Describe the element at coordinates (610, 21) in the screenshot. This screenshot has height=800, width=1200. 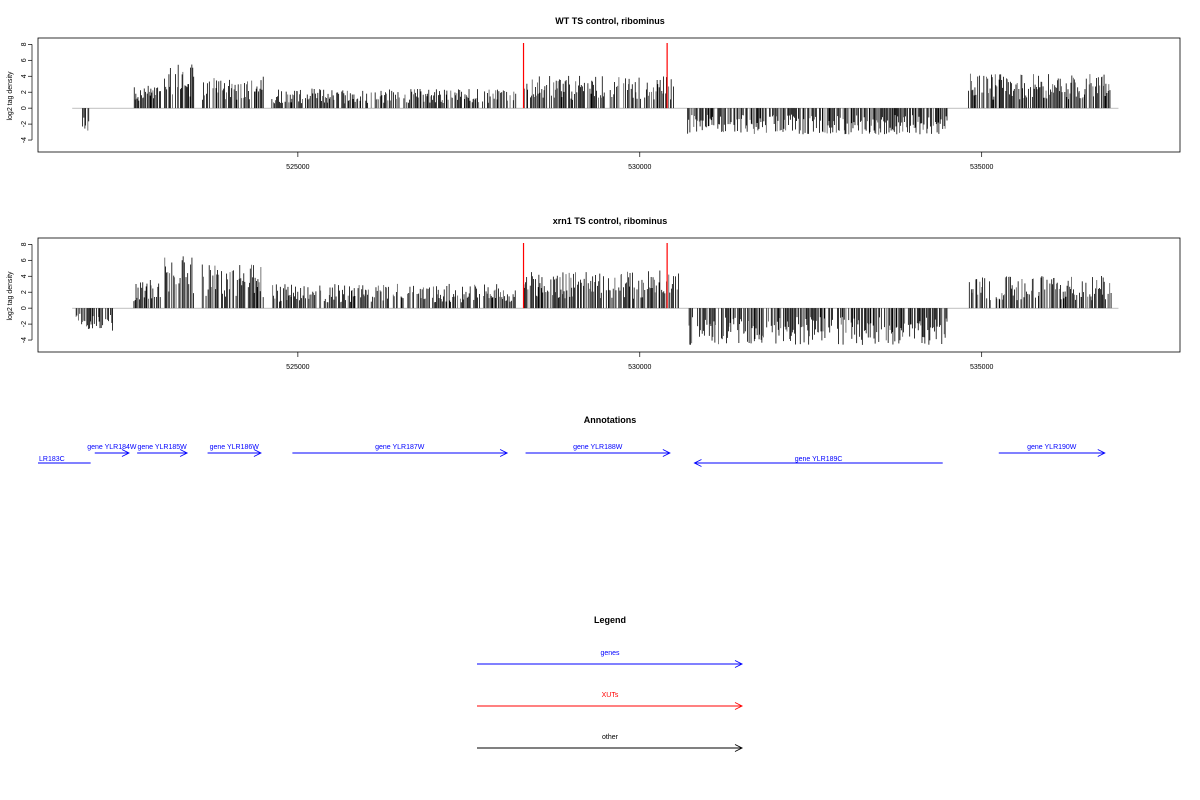
I see `panel-title-wt: WT TS control, ribominus` at that location.